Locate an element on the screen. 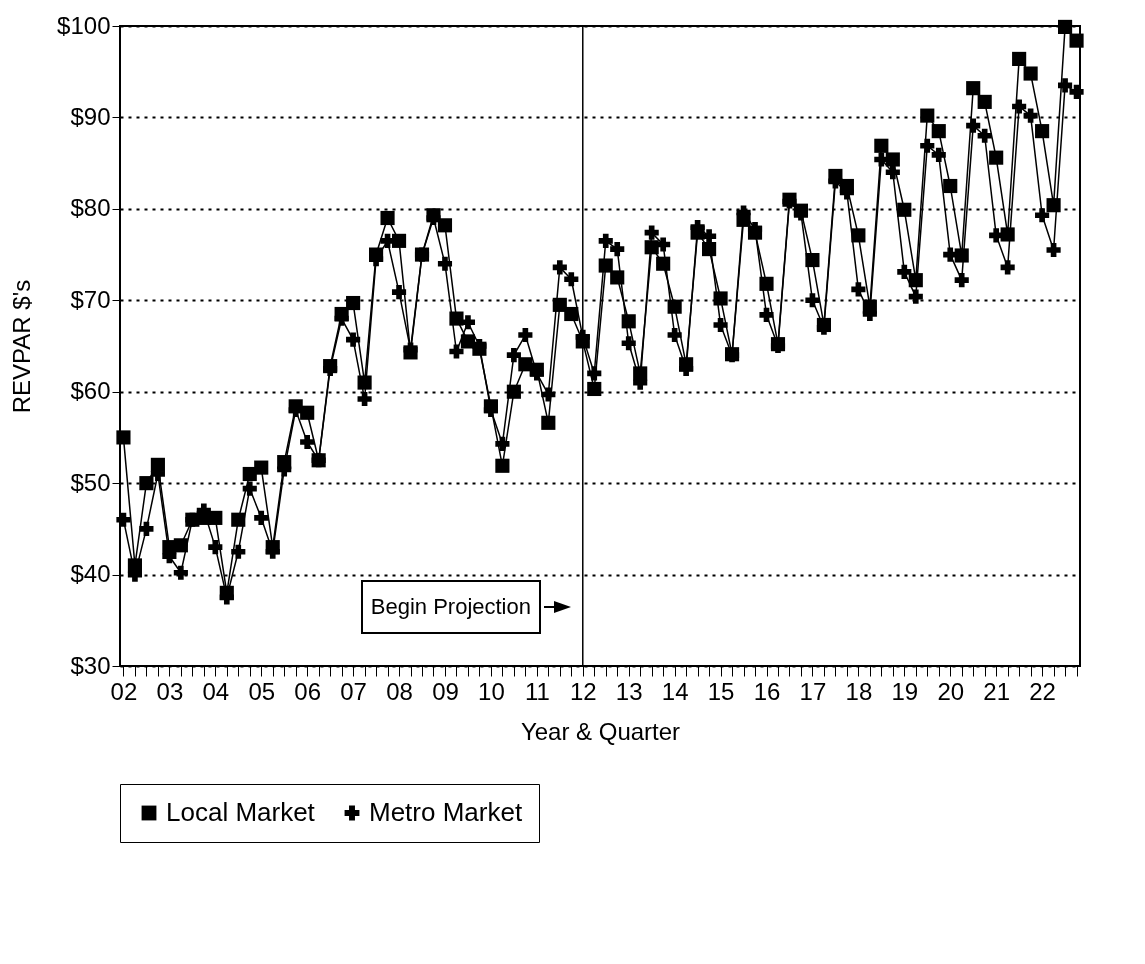  x-tick-label: 07 is located at coordinates (353, 691).